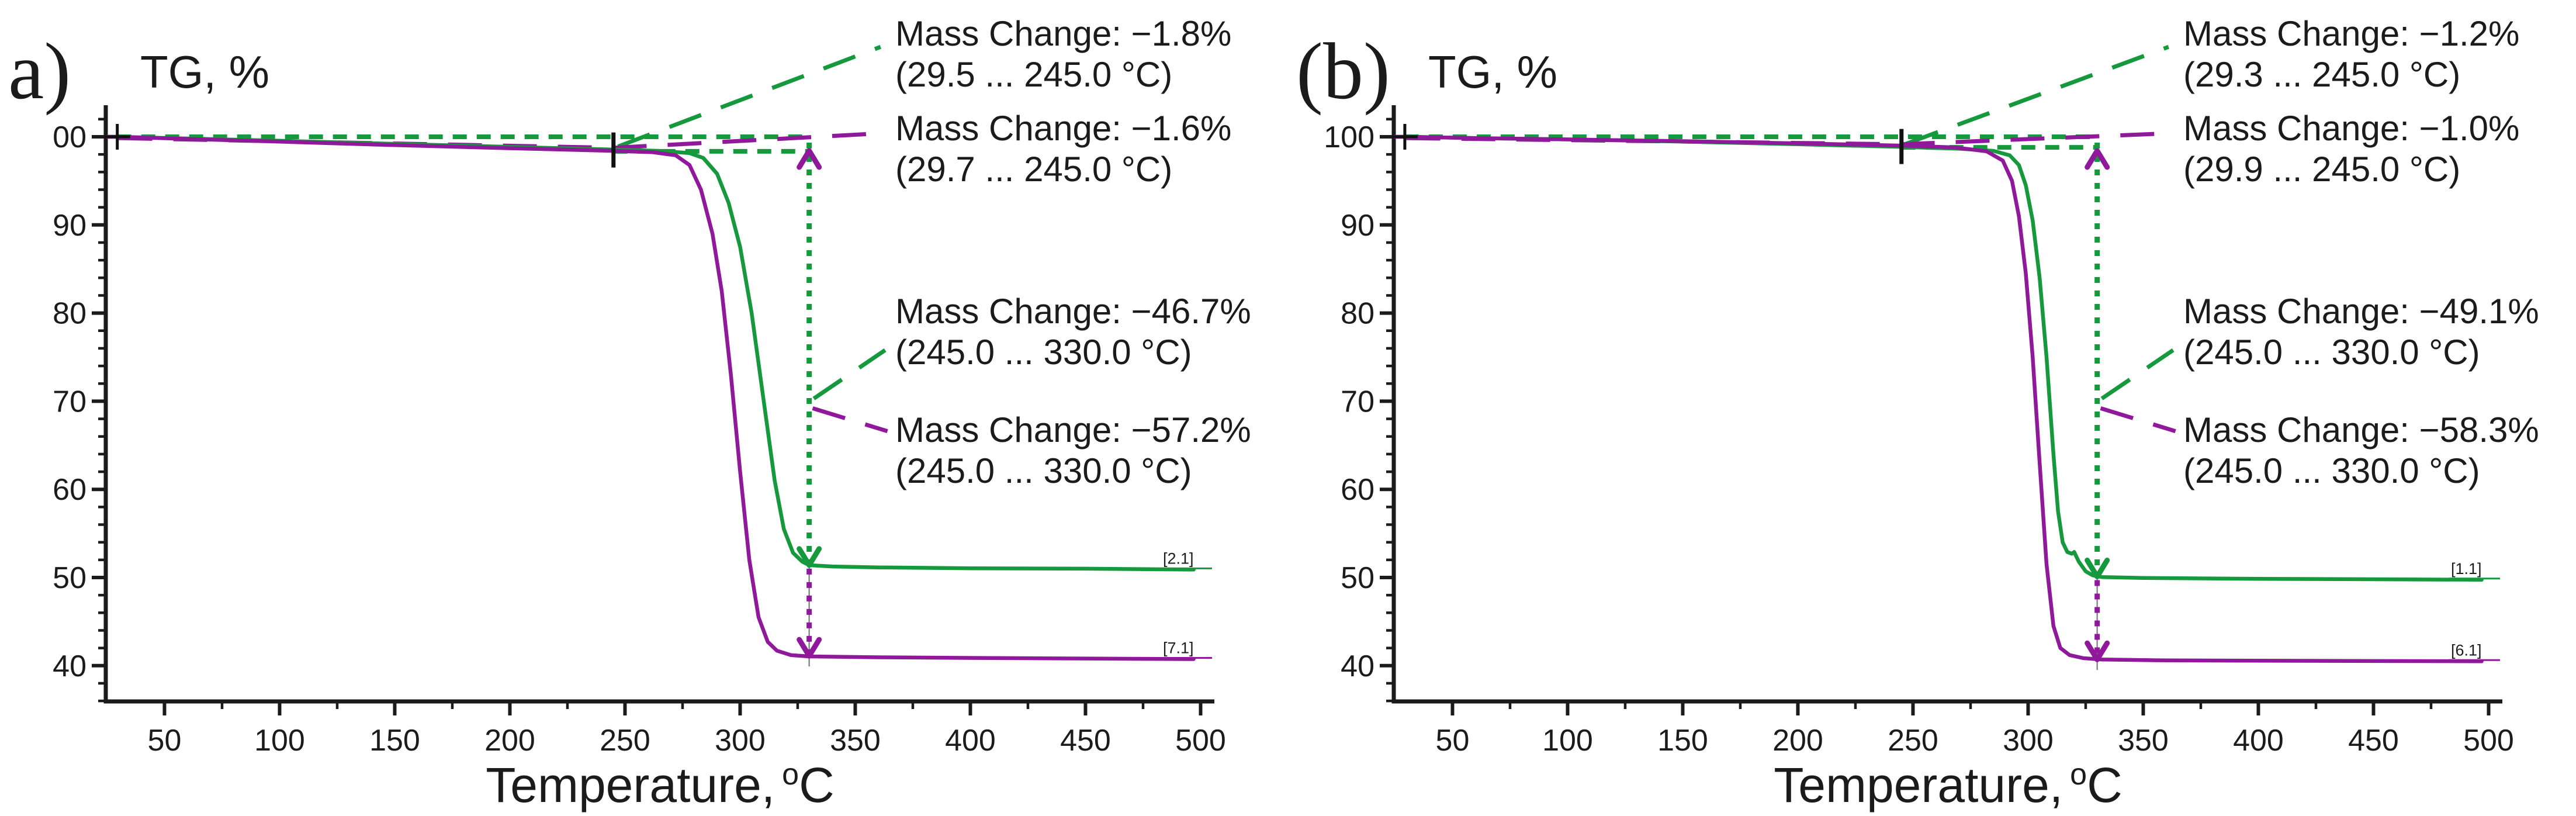 This screenshot has height=816, width=2576. Describe the element at coordinates (2361, 430) in the screenshot. I see `mass-change-annotation-line1: Mass Change: −58.3%` at that location.